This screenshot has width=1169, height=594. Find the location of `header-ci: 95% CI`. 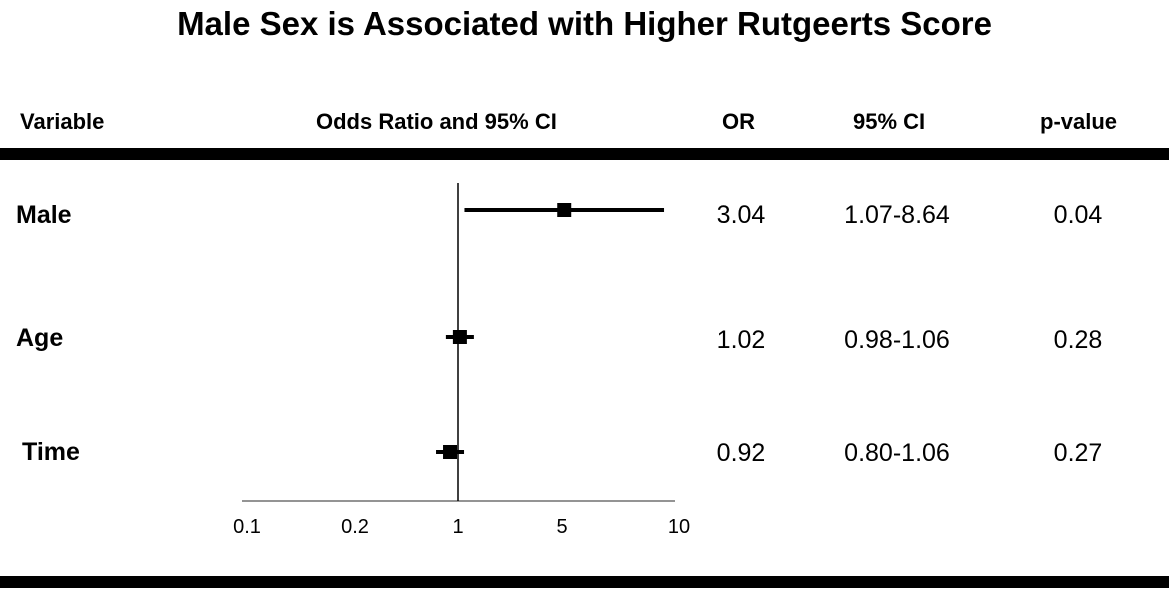

header-ci: 95% CI is located at coordinates (889, 121).